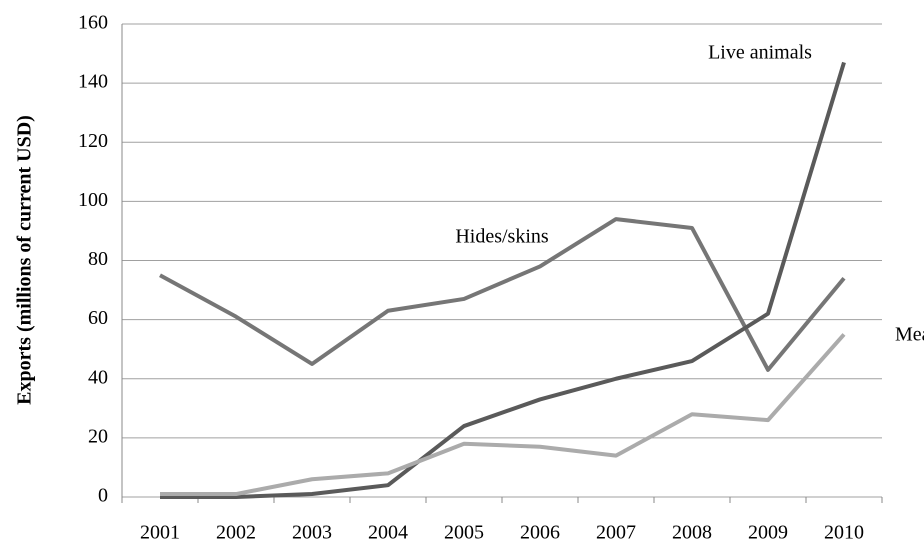  I want to click on series-label: Hides/skins, so click(502, 237).